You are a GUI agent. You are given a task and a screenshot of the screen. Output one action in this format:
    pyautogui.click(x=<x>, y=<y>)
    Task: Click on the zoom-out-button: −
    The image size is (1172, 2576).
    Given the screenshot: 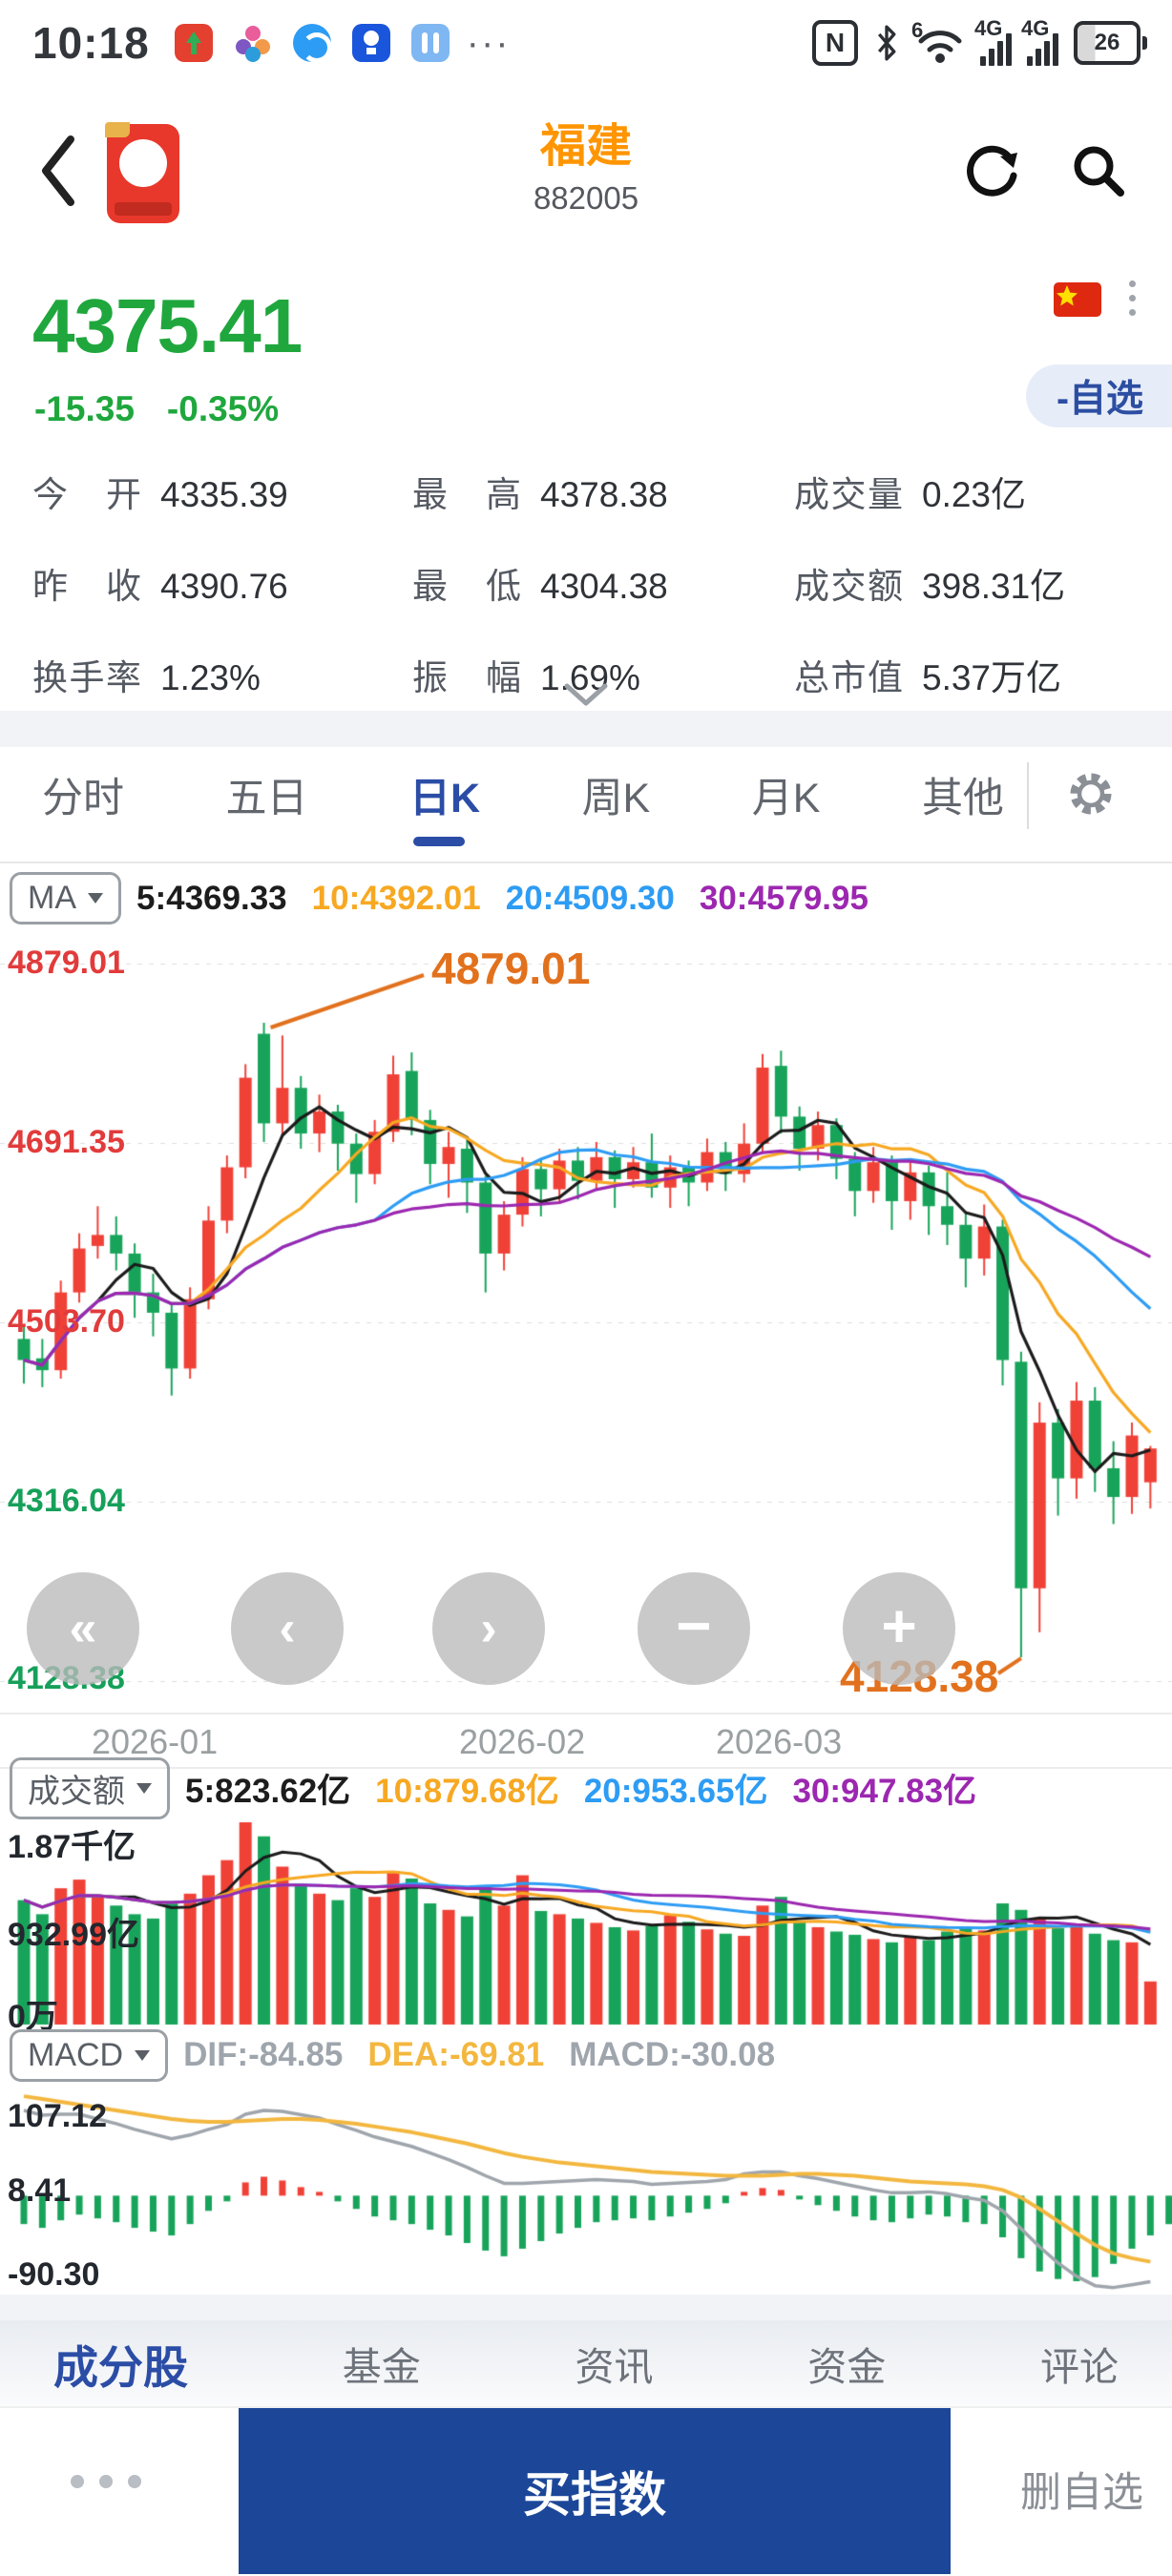 What is the action you would take?
    pyautogui.click(x=694, y=1628)
    